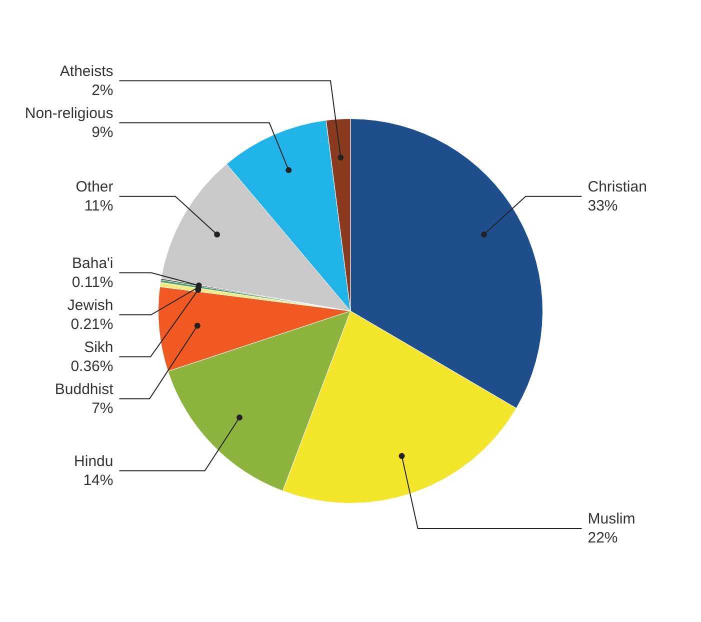  What do you see at coordinates (92, 324) in the screenshot?
I see `data-label: 0.21%` at bounding box center [92, 324].